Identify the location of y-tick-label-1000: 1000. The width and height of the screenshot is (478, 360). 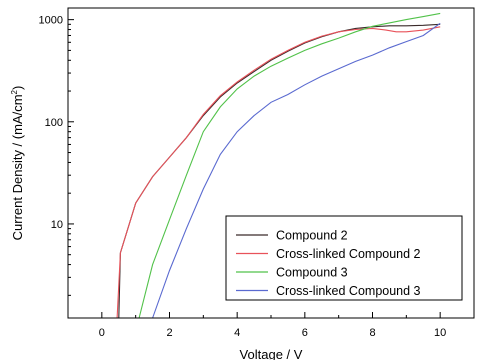
(51, 21).